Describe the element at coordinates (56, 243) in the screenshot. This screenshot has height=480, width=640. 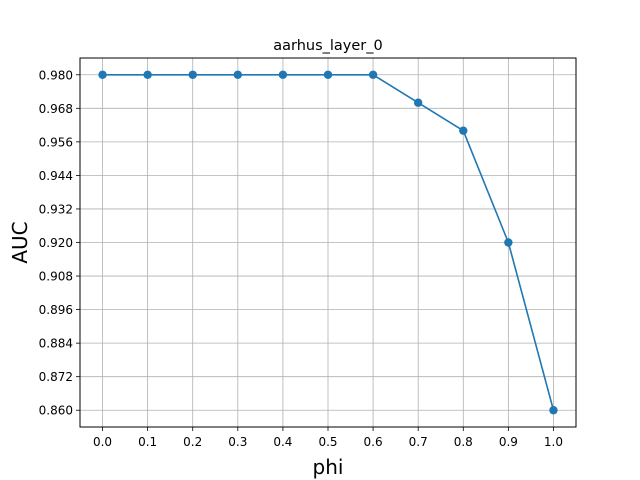
I see `y-tick-label: 0.920` at that location.